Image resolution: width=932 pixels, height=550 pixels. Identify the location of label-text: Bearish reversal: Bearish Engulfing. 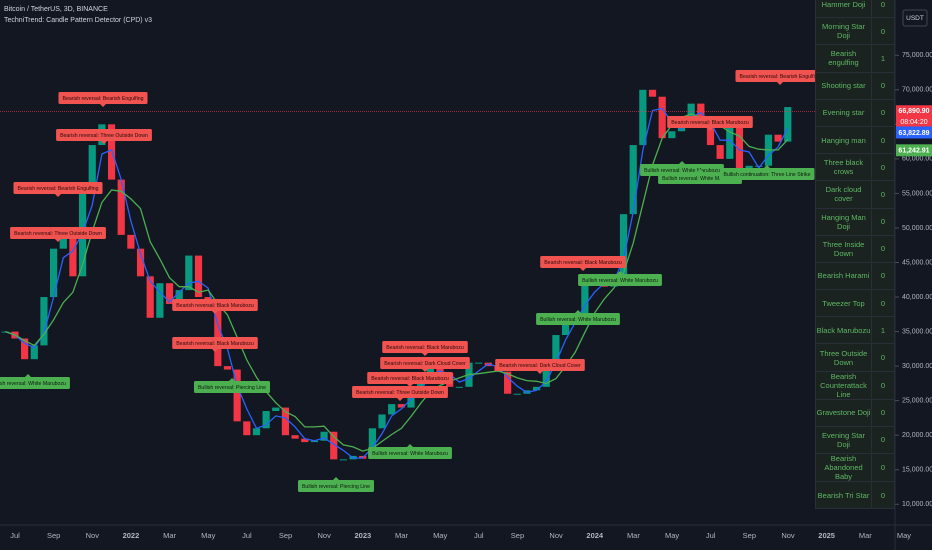
(57, 189).